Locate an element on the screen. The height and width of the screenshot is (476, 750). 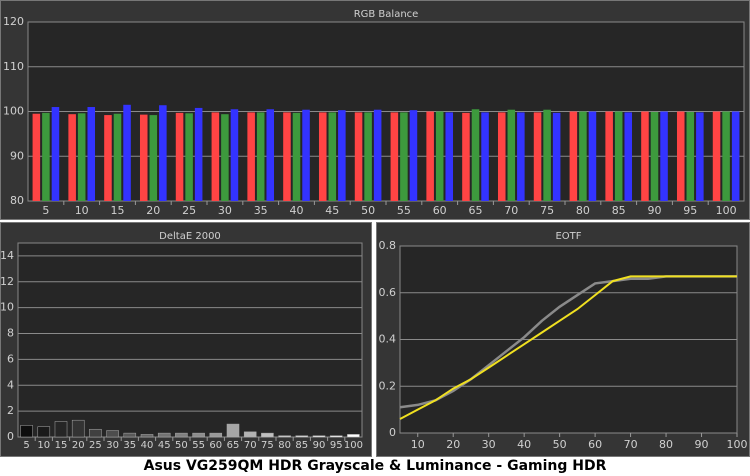
x-tick-label: 100 is located at coordinates (353, 445).